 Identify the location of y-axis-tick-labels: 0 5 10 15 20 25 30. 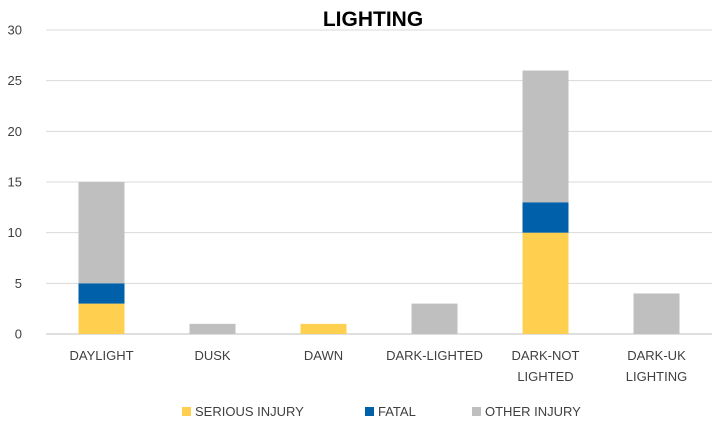
(15, 182).